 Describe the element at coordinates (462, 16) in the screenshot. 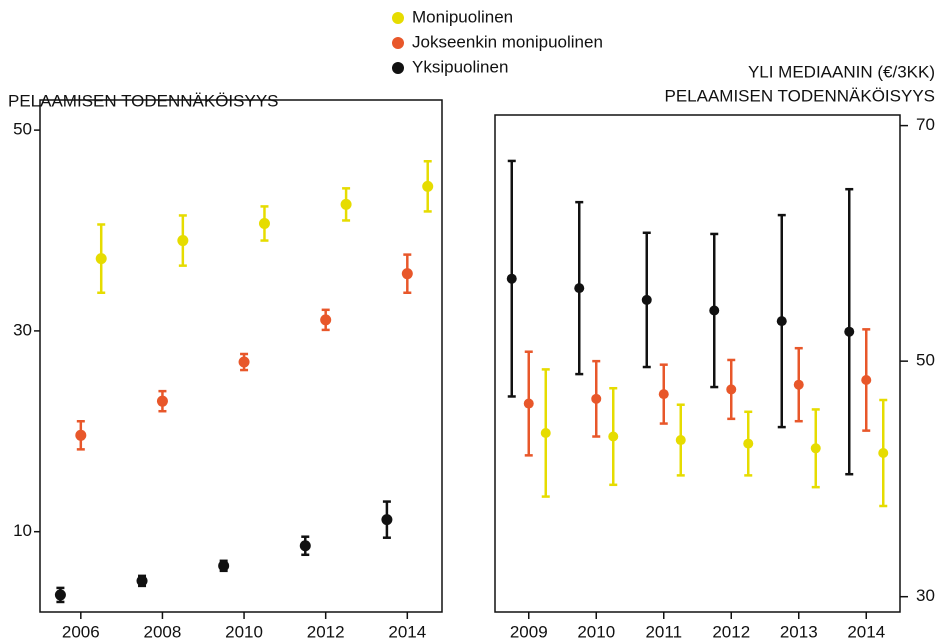

I see `legend-label: Monipuolinen` at that location.